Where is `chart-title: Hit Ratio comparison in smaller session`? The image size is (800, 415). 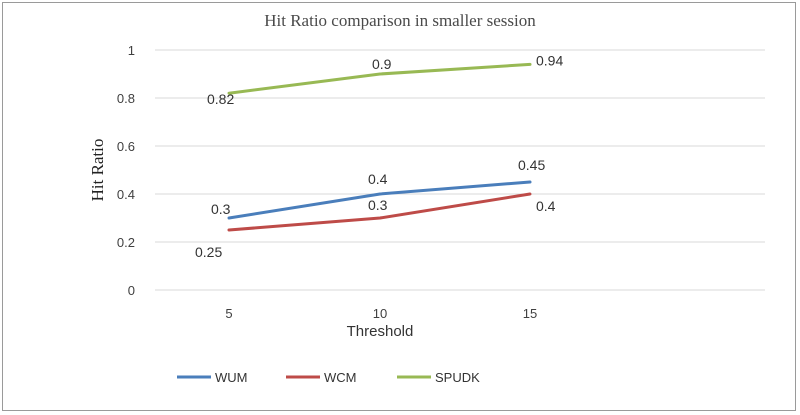 chart-title: Hit Ratio comparison in smaller session is located at coordinates (400, 20).